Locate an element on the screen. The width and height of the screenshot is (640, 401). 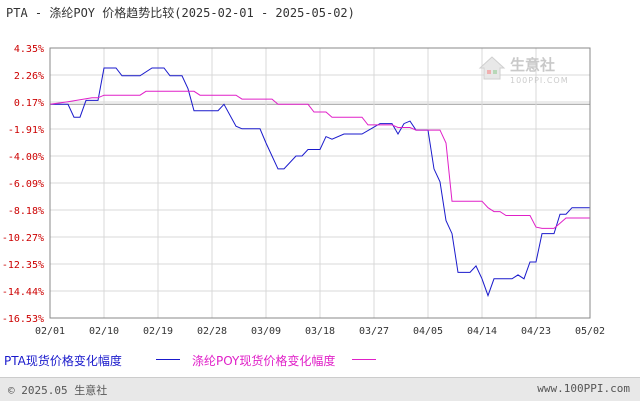
x-tick-label: 03/18 is located at coordinates (320, 331).